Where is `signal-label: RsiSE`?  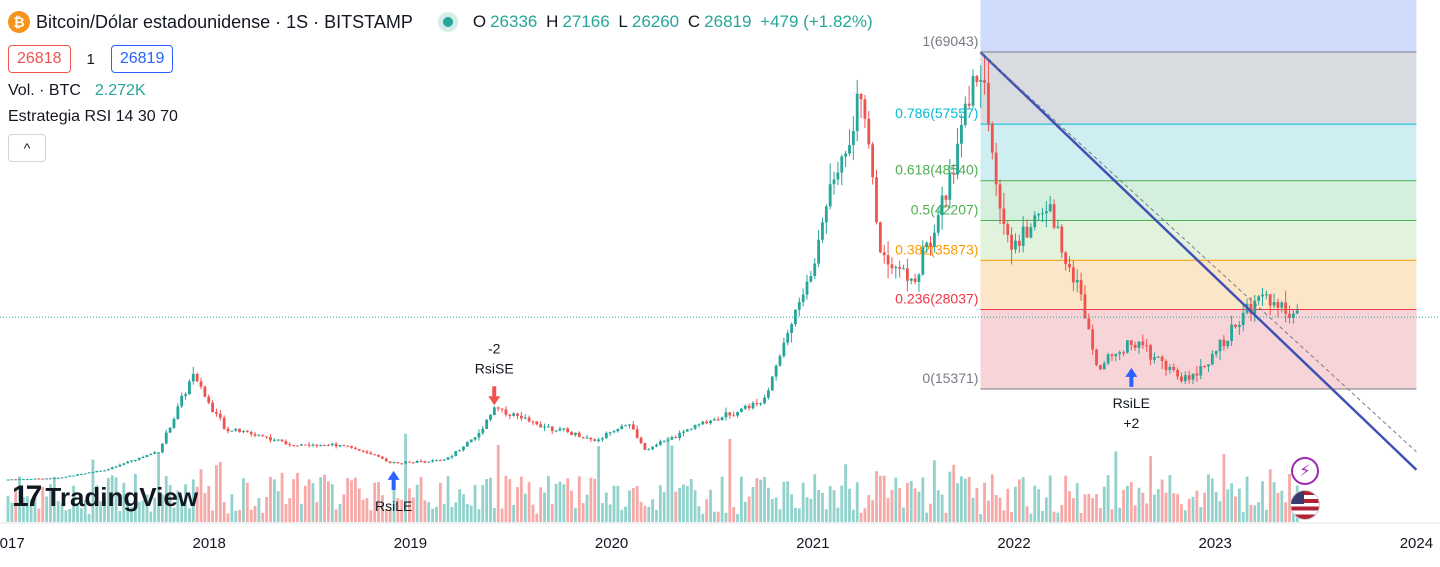 signal-label: RsiSE is located at coordinates (494, 368).